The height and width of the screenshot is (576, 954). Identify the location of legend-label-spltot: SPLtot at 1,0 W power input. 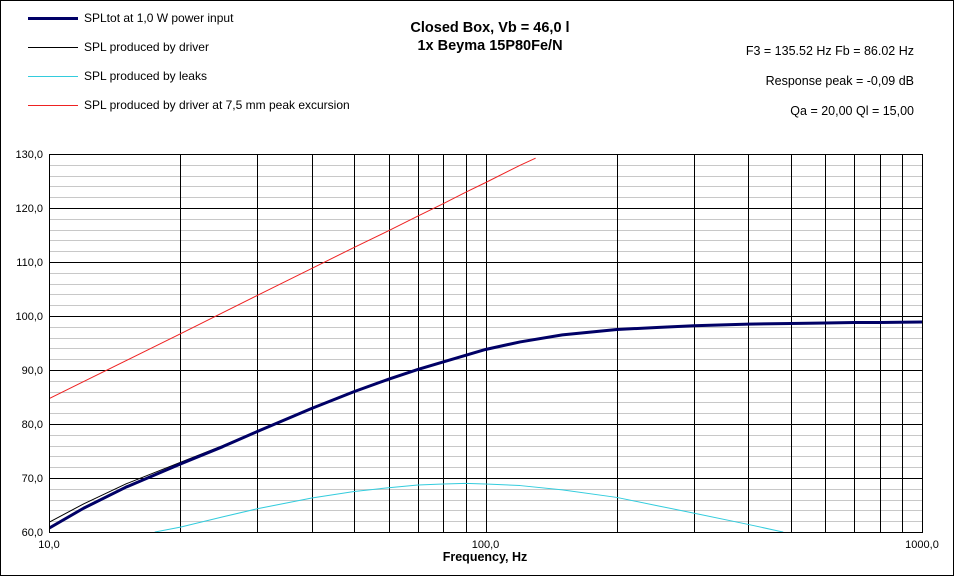
(159, 18).